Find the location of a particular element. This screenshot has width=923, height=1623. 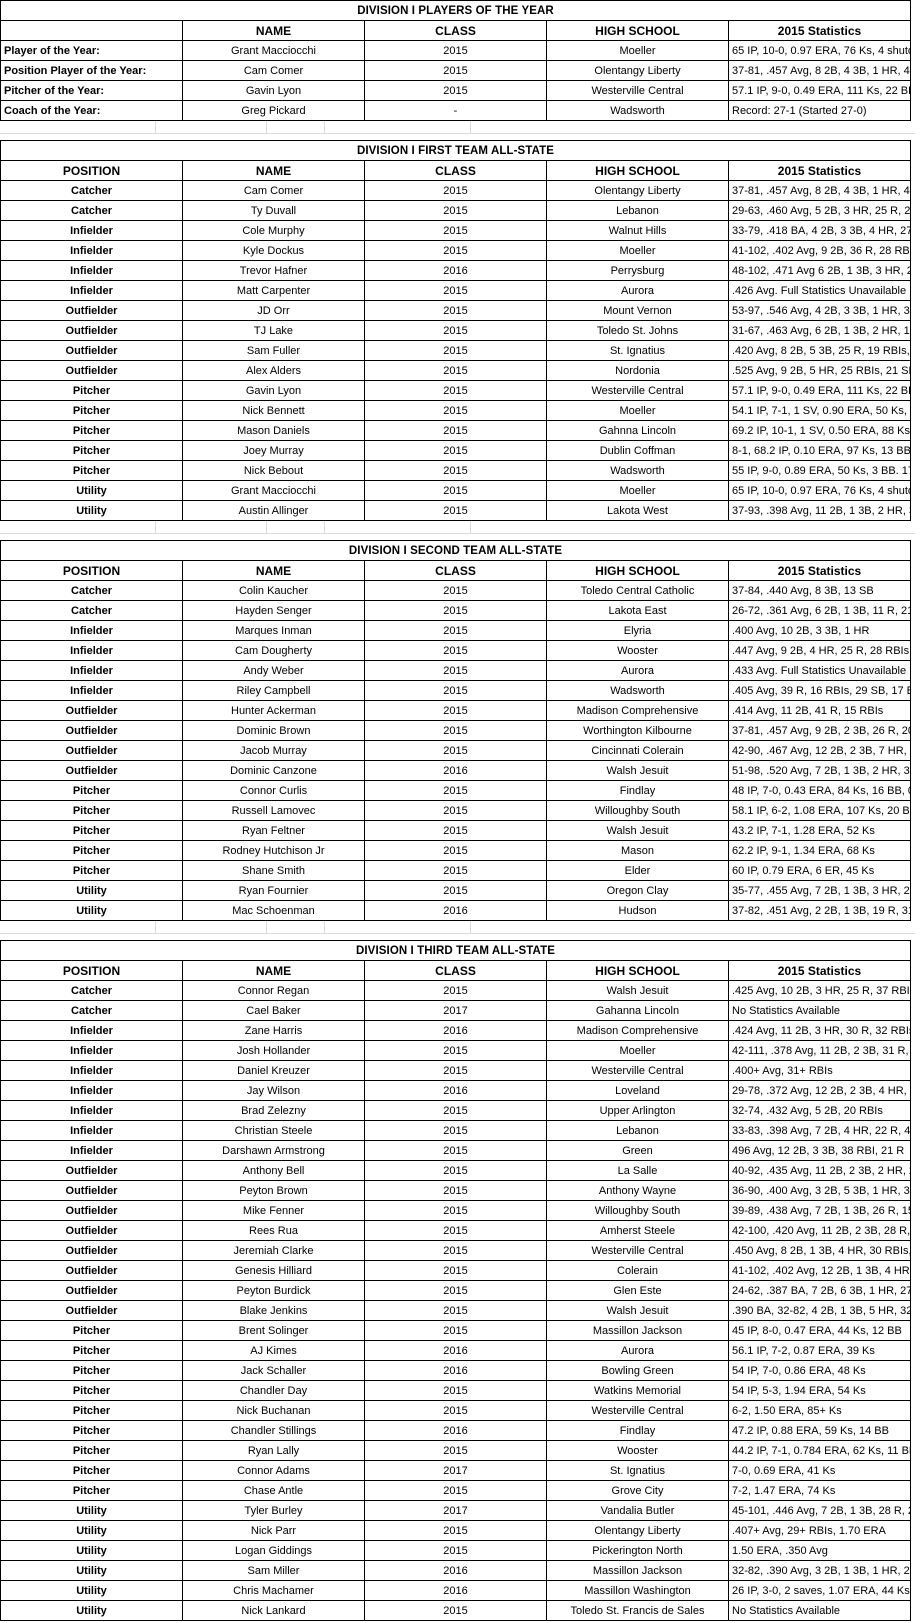

cell-name: Nick Bebout is located at coordinates (273, 470).